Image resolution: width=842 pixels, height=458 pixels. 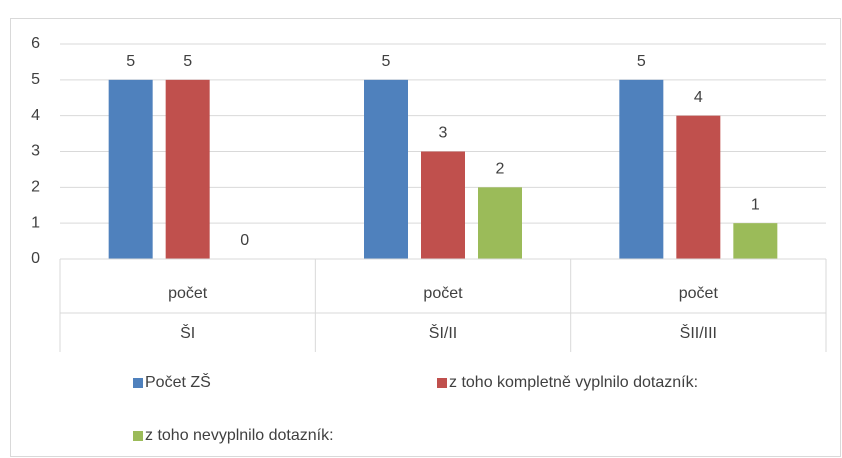 I want to click on y-tick-label: 3, so click(x=35, y=151).